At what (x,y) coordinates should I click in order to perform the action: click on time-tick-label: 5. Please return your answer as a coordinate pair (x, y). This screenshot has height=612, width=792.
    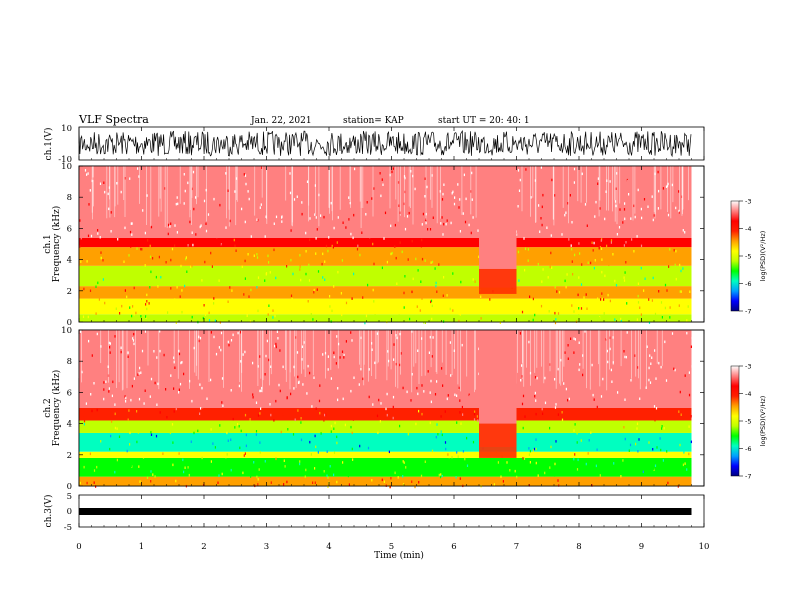
    Looking at the image, I should click on (391, 547).